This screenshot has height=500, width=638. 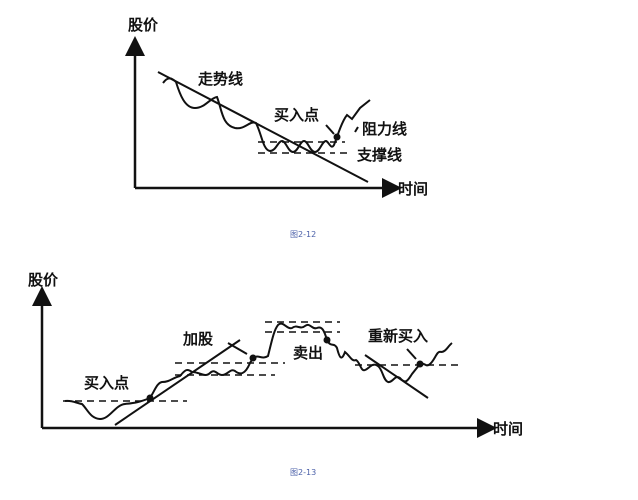 I want to click on resistance-pointer, so click(x=356, y=129).